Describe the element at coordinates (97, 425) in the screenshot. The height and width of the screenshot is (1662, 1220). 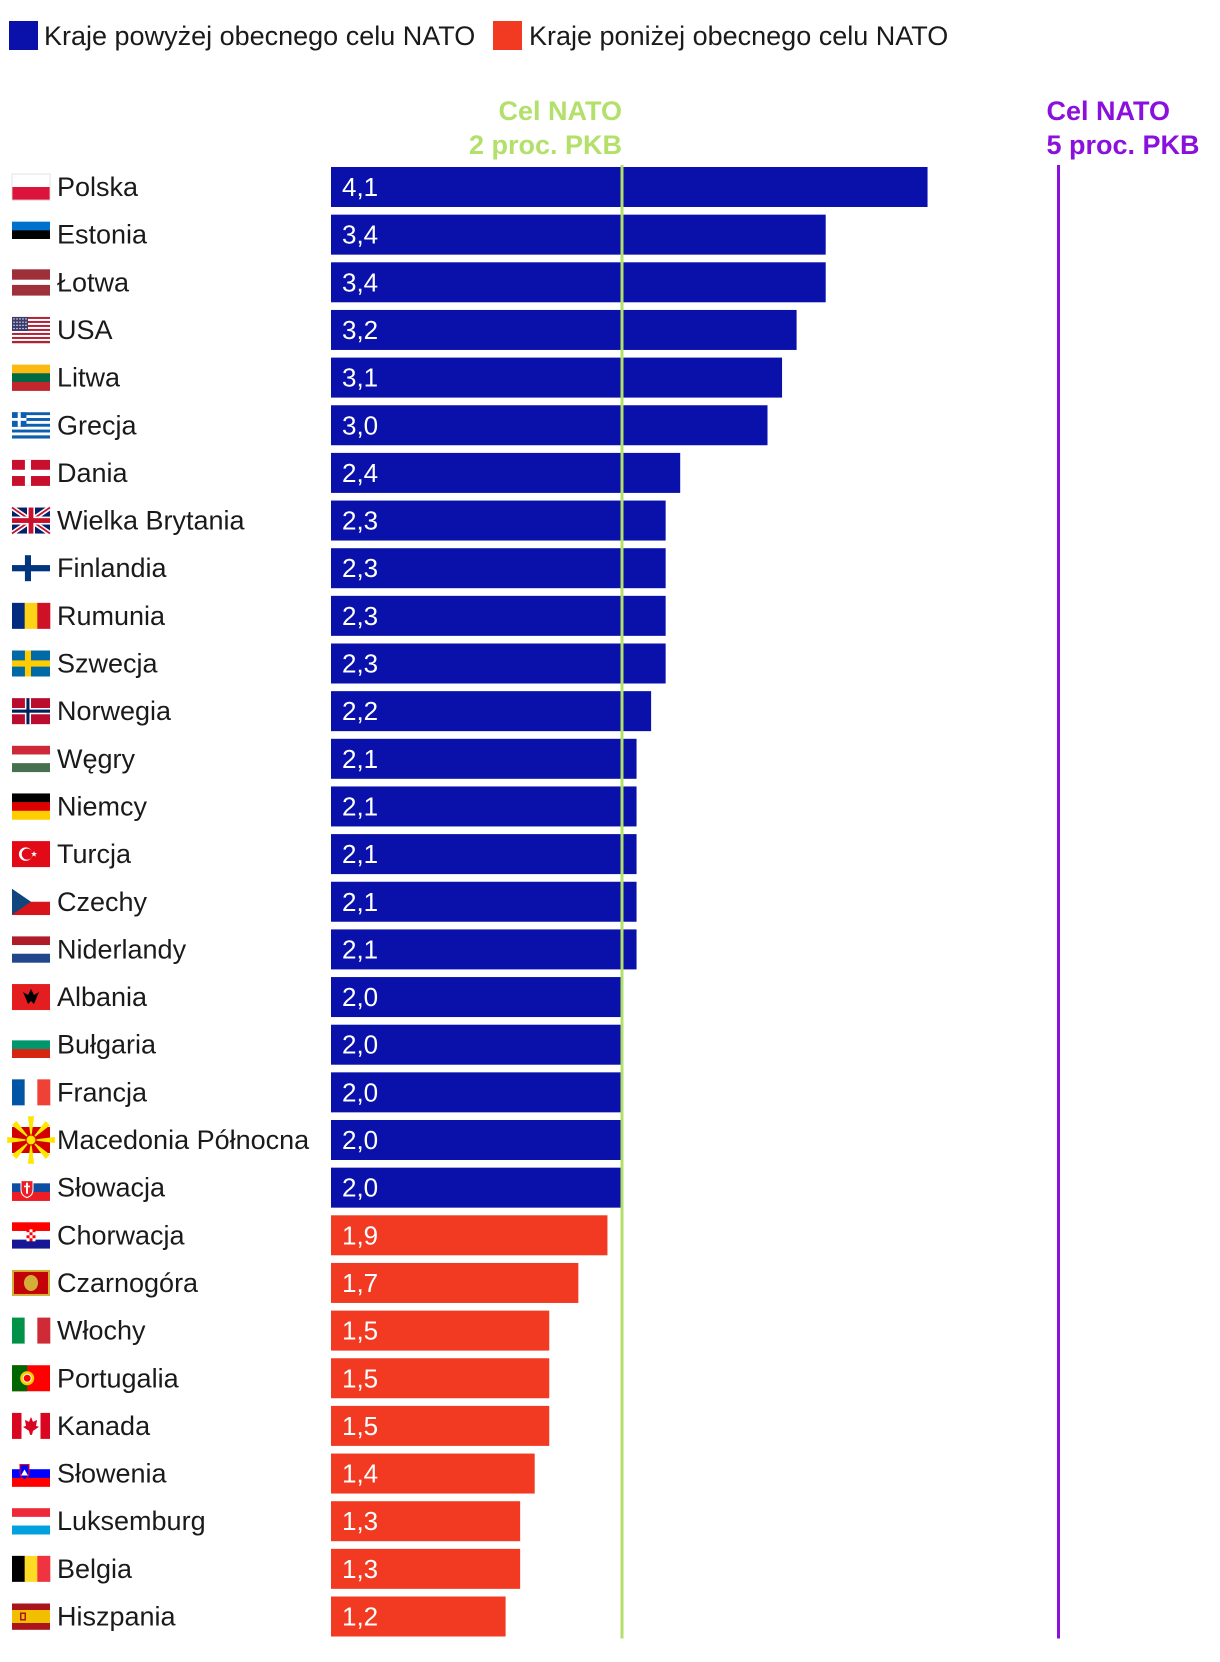
I see `category-label: Grecja` at that location.